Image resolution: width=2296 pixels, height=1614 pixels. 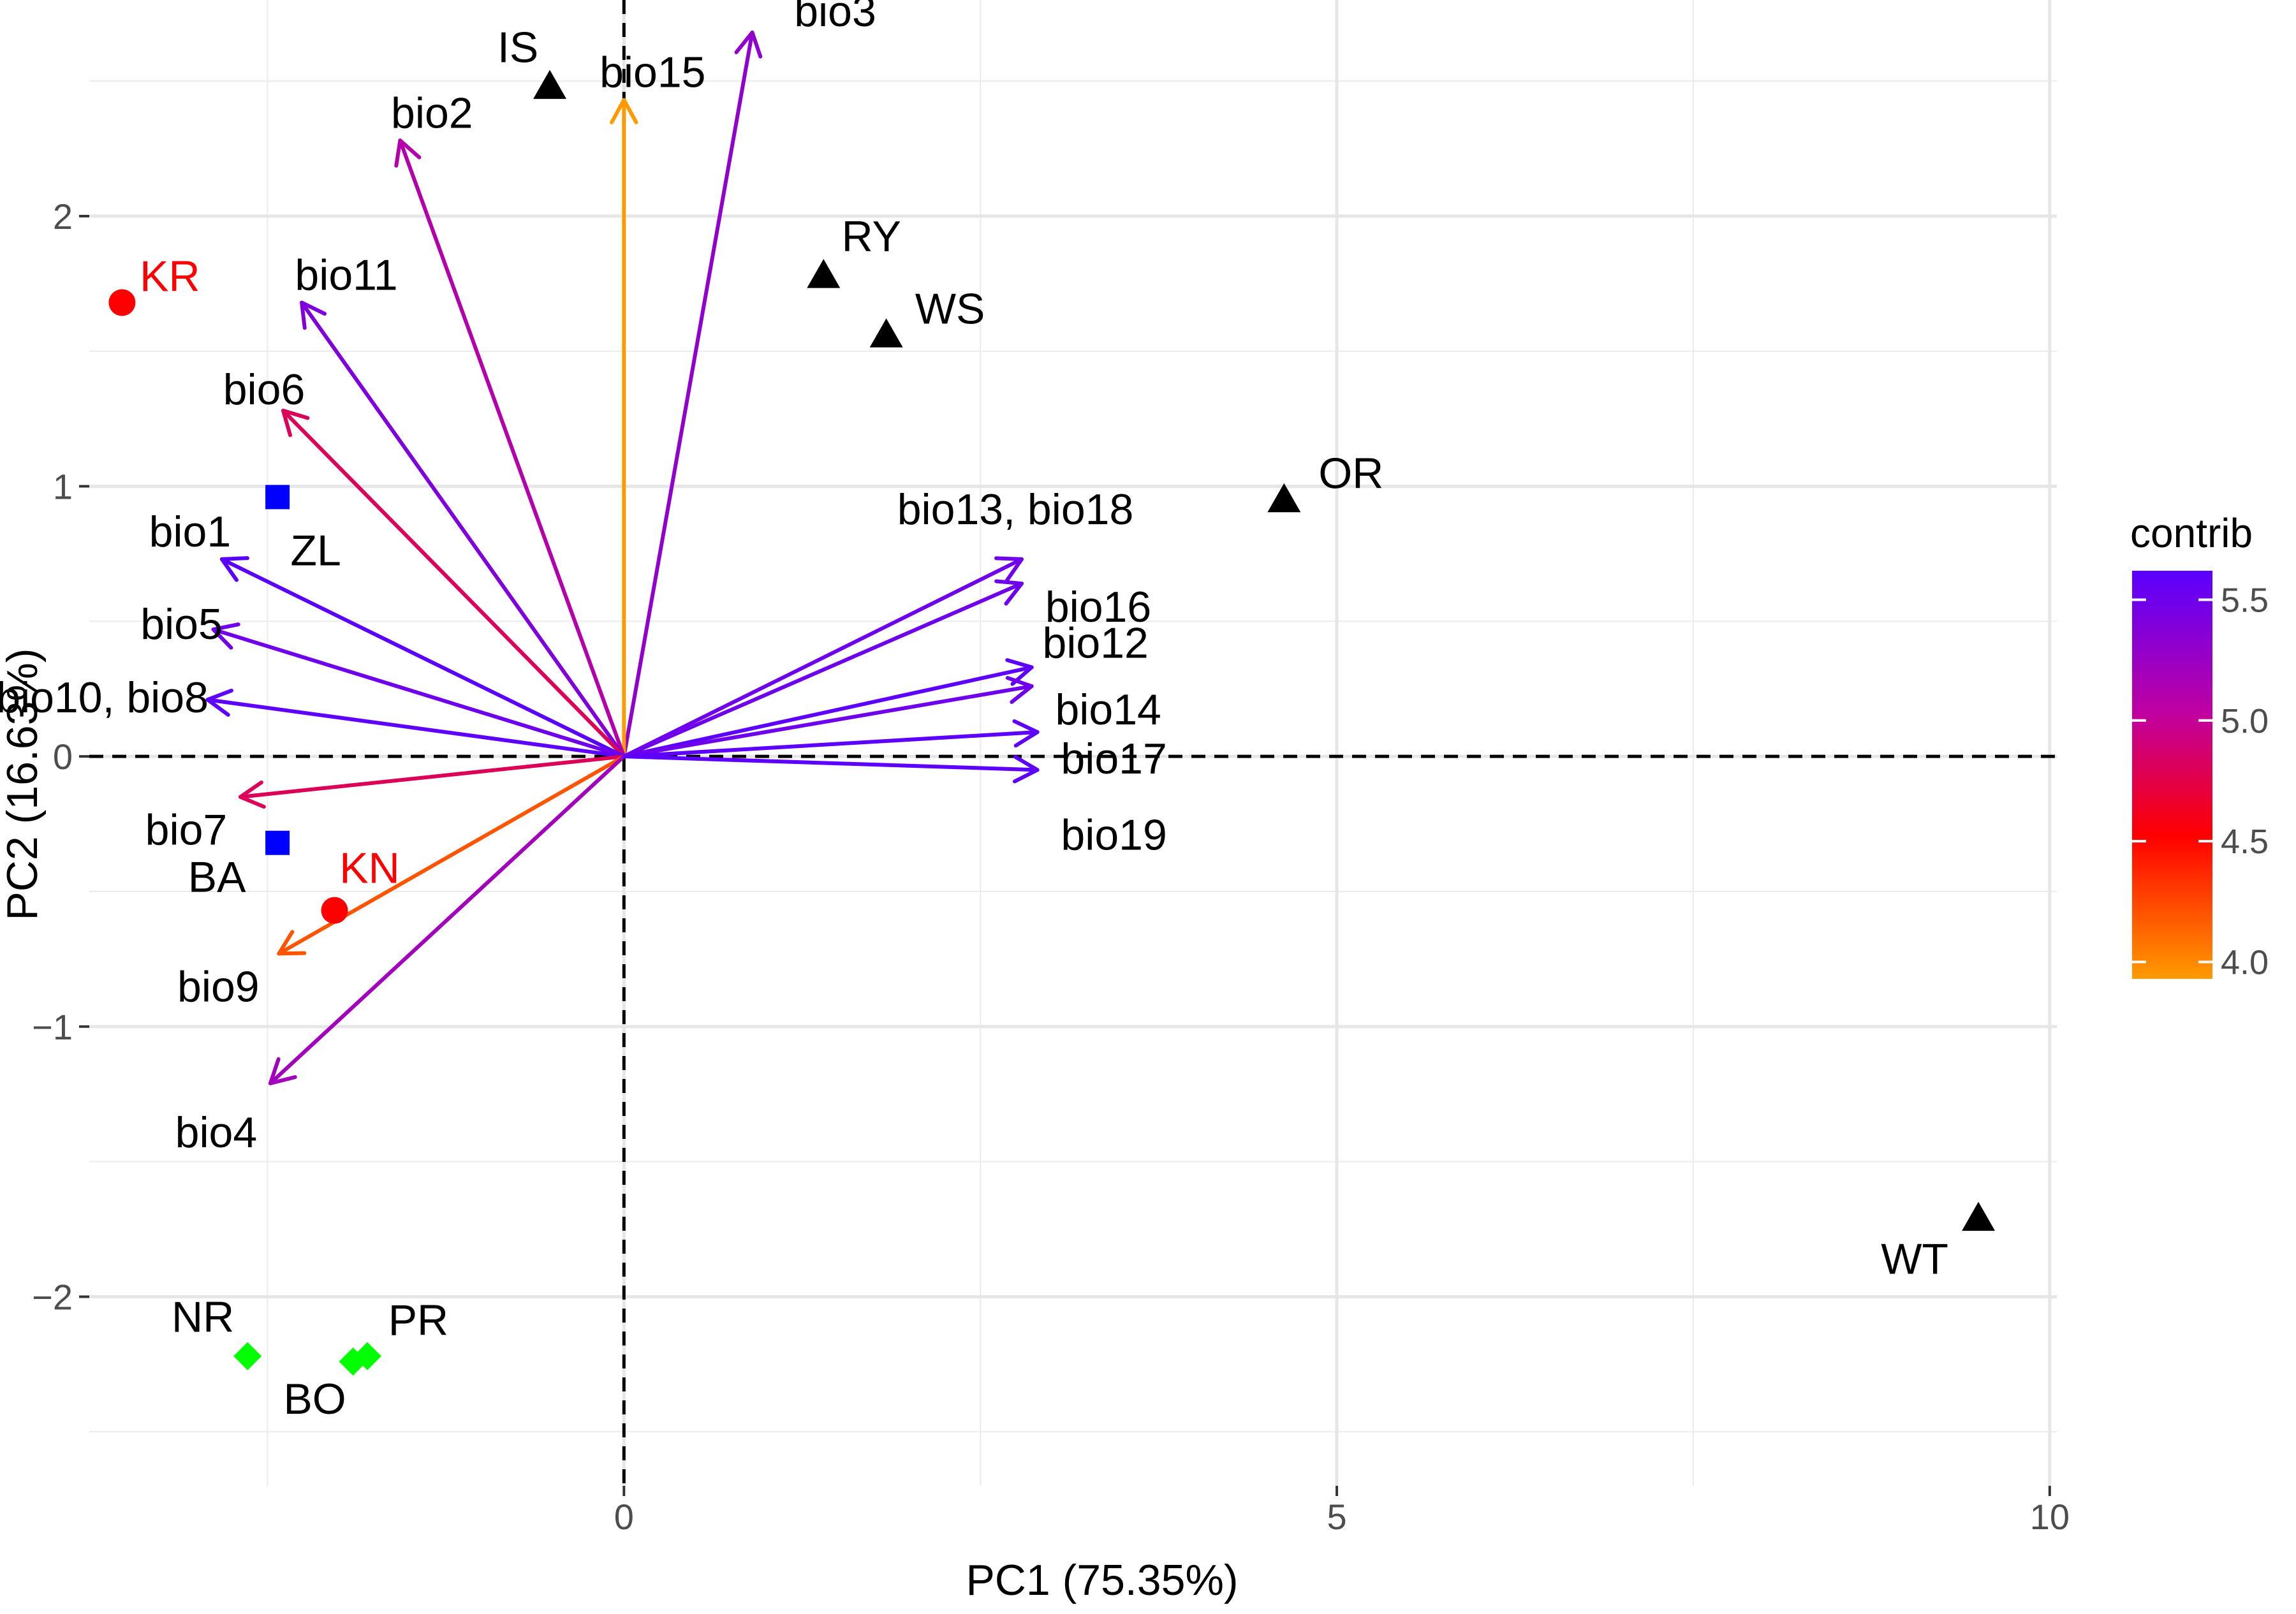 I want to click on arrow-label: bio16, so click(x=1098, y=607).